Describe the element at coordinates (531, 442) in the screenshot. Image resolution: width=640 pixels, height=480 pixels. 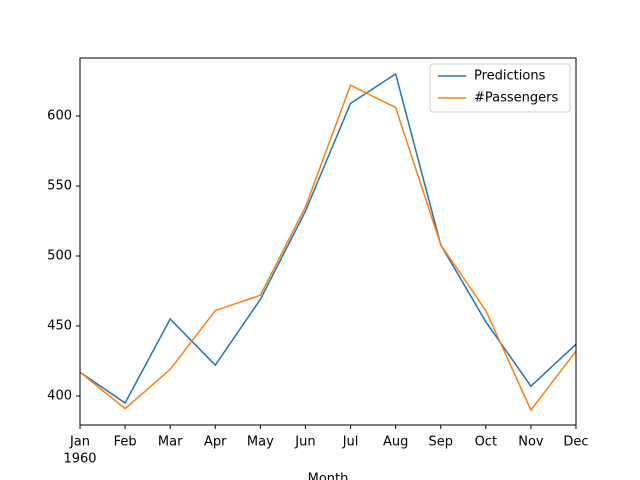
I see `x-tick-label: Nov` at that location.